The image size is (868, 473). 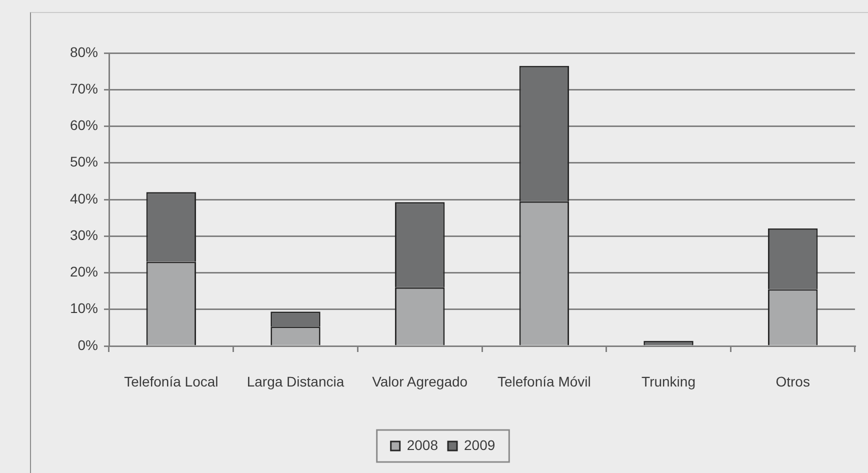 I want to click on y-tick-label: 30%, so click(x=84, y=234).